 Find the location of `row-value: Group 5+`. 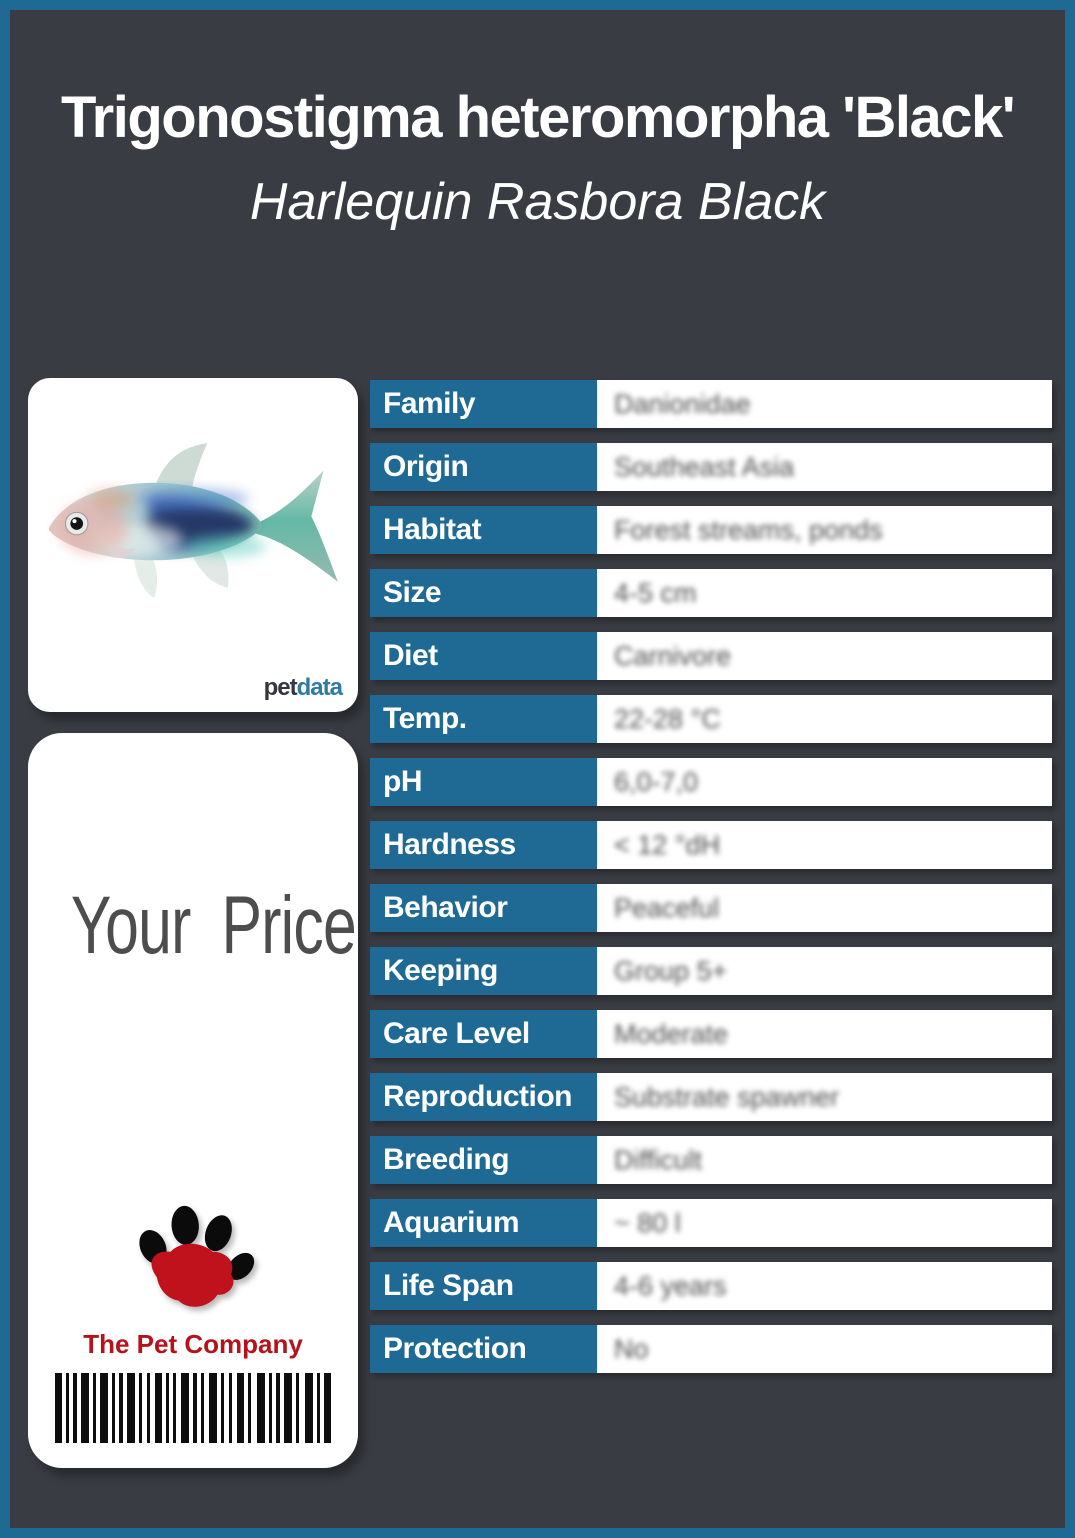

row-value: Group 5+ is located at coordinates (824, 971).